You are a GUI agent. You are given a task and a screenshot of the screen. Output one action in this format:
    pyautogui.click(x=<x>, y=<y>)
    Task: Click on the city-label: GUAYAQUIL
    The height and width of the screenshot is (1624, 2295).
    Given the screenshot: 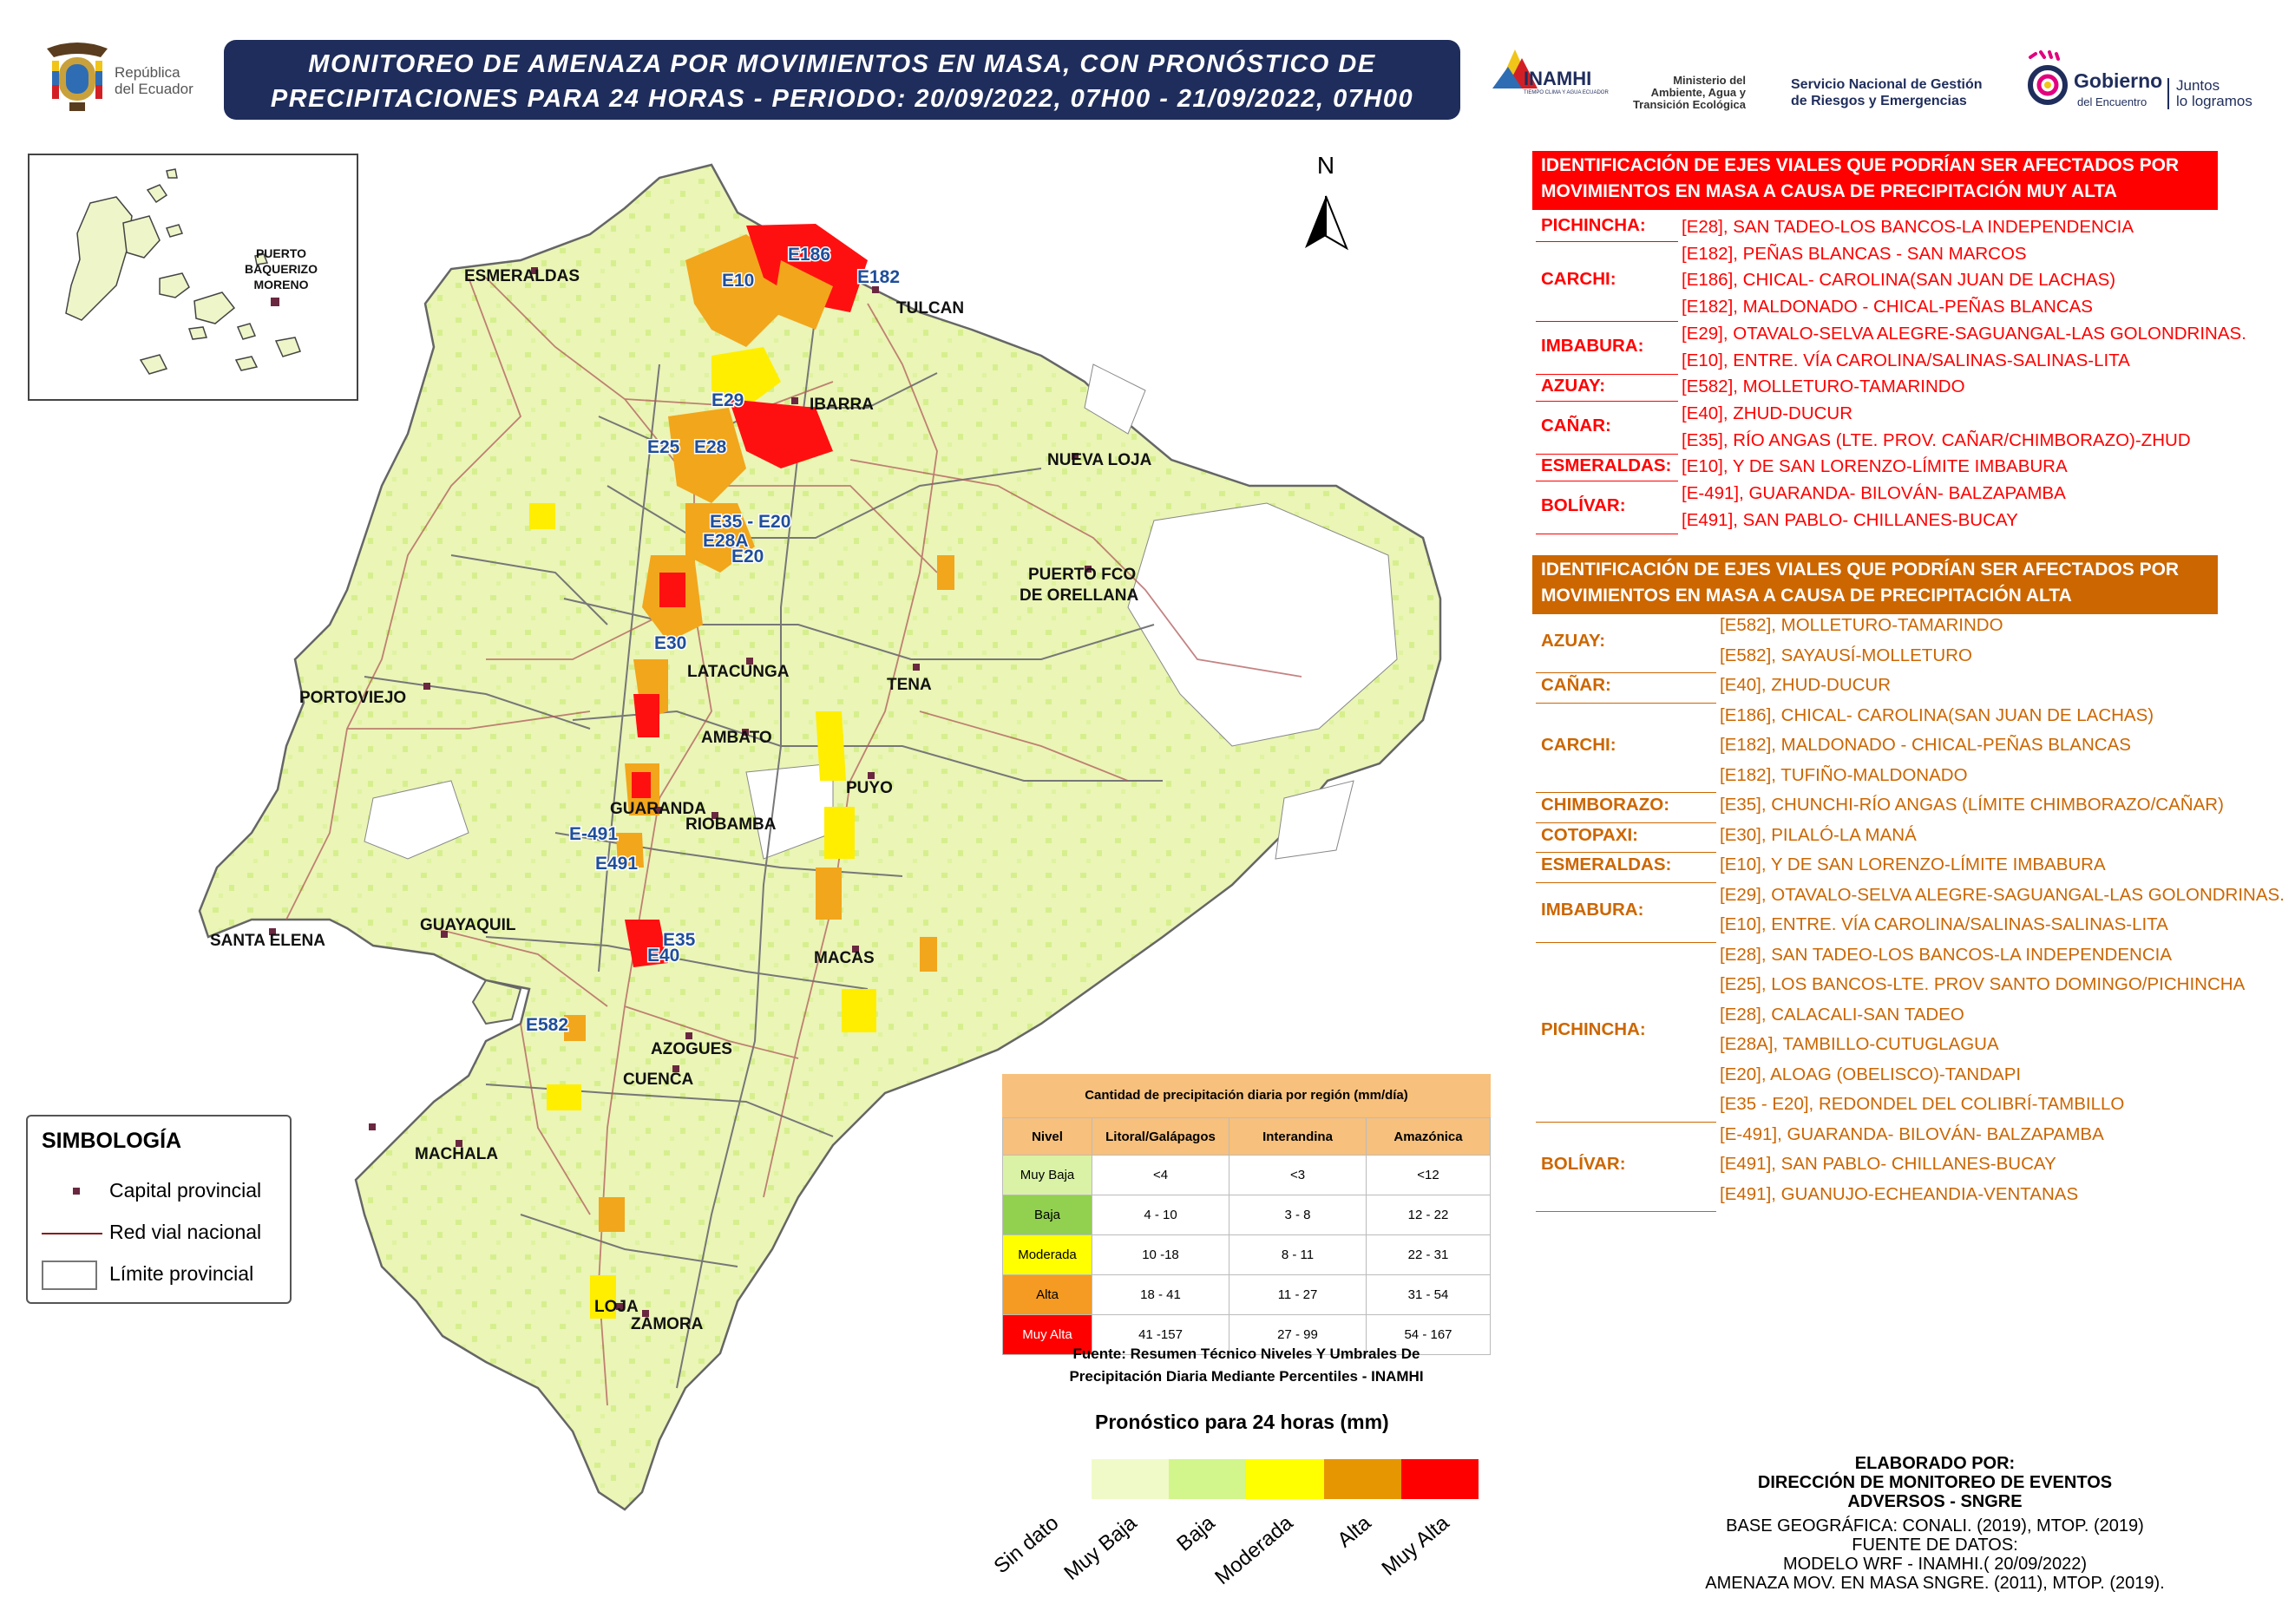 What is the action you would take?
    pyautogui.click(x=468, y=925)
    